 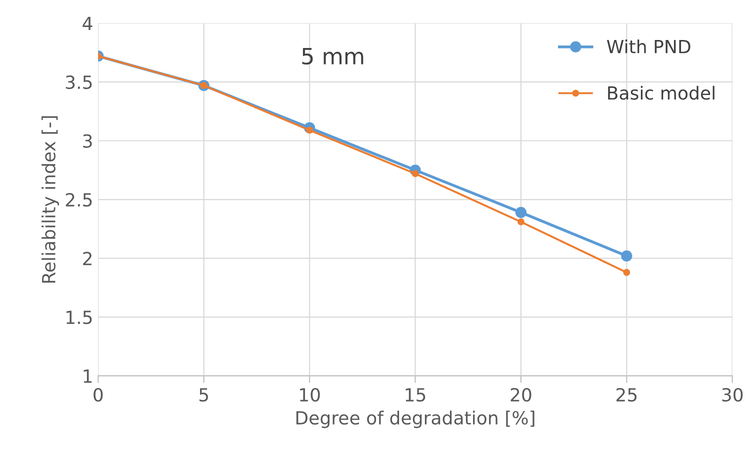 What do you see at coordinates (204, 395) in the screenshot?
I see `x-tick-label: 5` at bounding box center [204, 395].